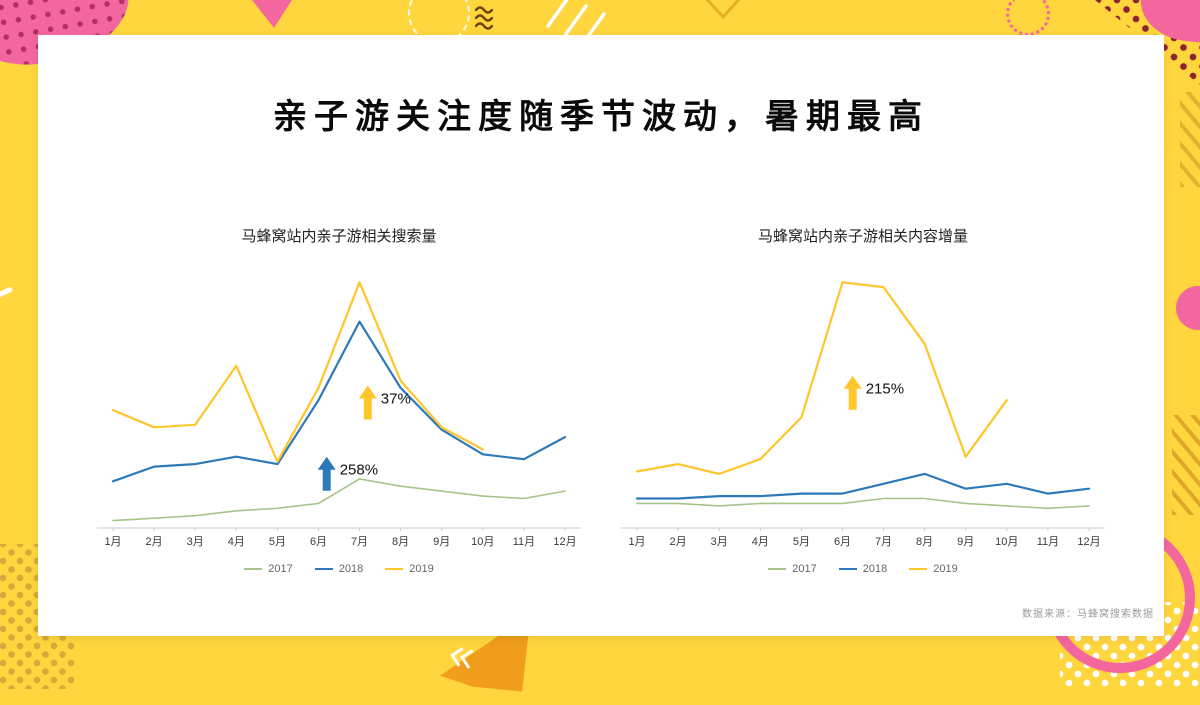  What do you see at coordinates (1188, 308) in the screenshot?
I see `decoration-pink-halfcircle` at bounding box center [1188, 308].